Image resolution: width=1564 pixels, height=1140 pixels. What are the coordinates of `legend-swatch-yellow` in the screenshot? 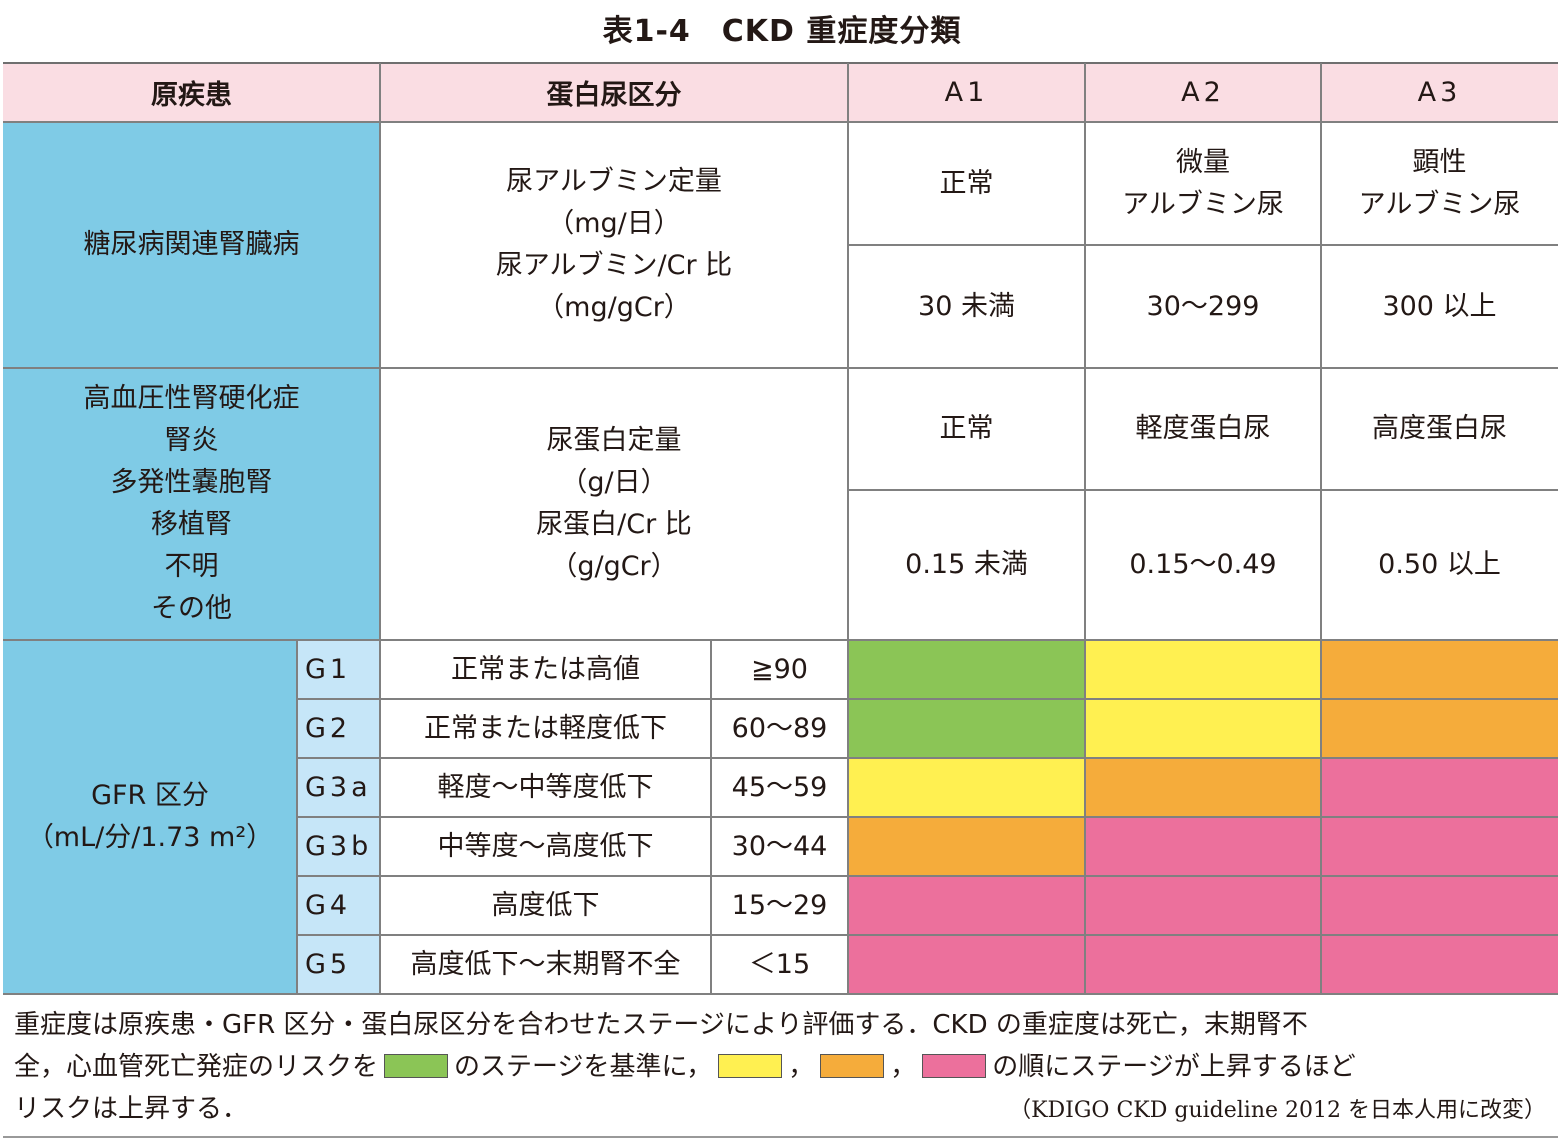 It's located at (750, 1066).